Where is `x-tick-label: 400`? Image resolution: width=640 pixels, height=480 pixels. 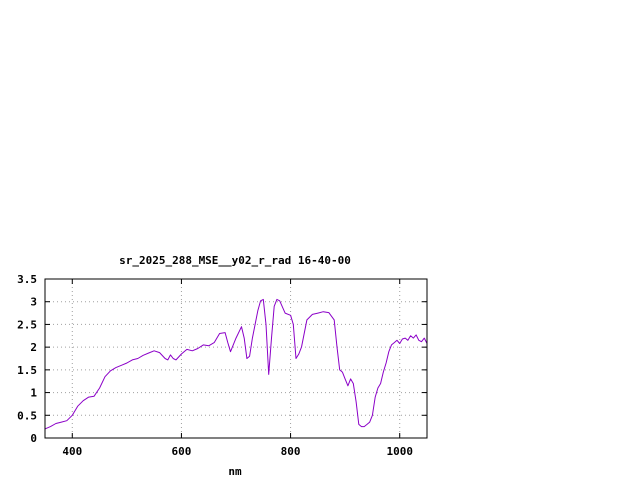
x-tick-label: 400 is located at coordinates (72, 451).